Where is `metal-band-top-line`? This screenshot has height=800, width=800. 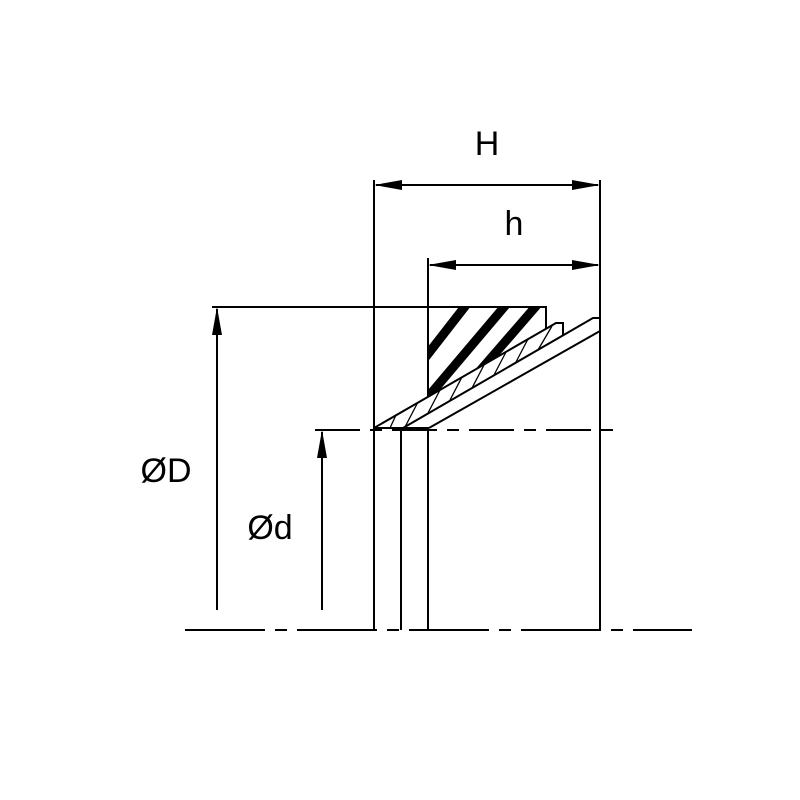
metal-band-top-line is located at coordinates (501, 373).